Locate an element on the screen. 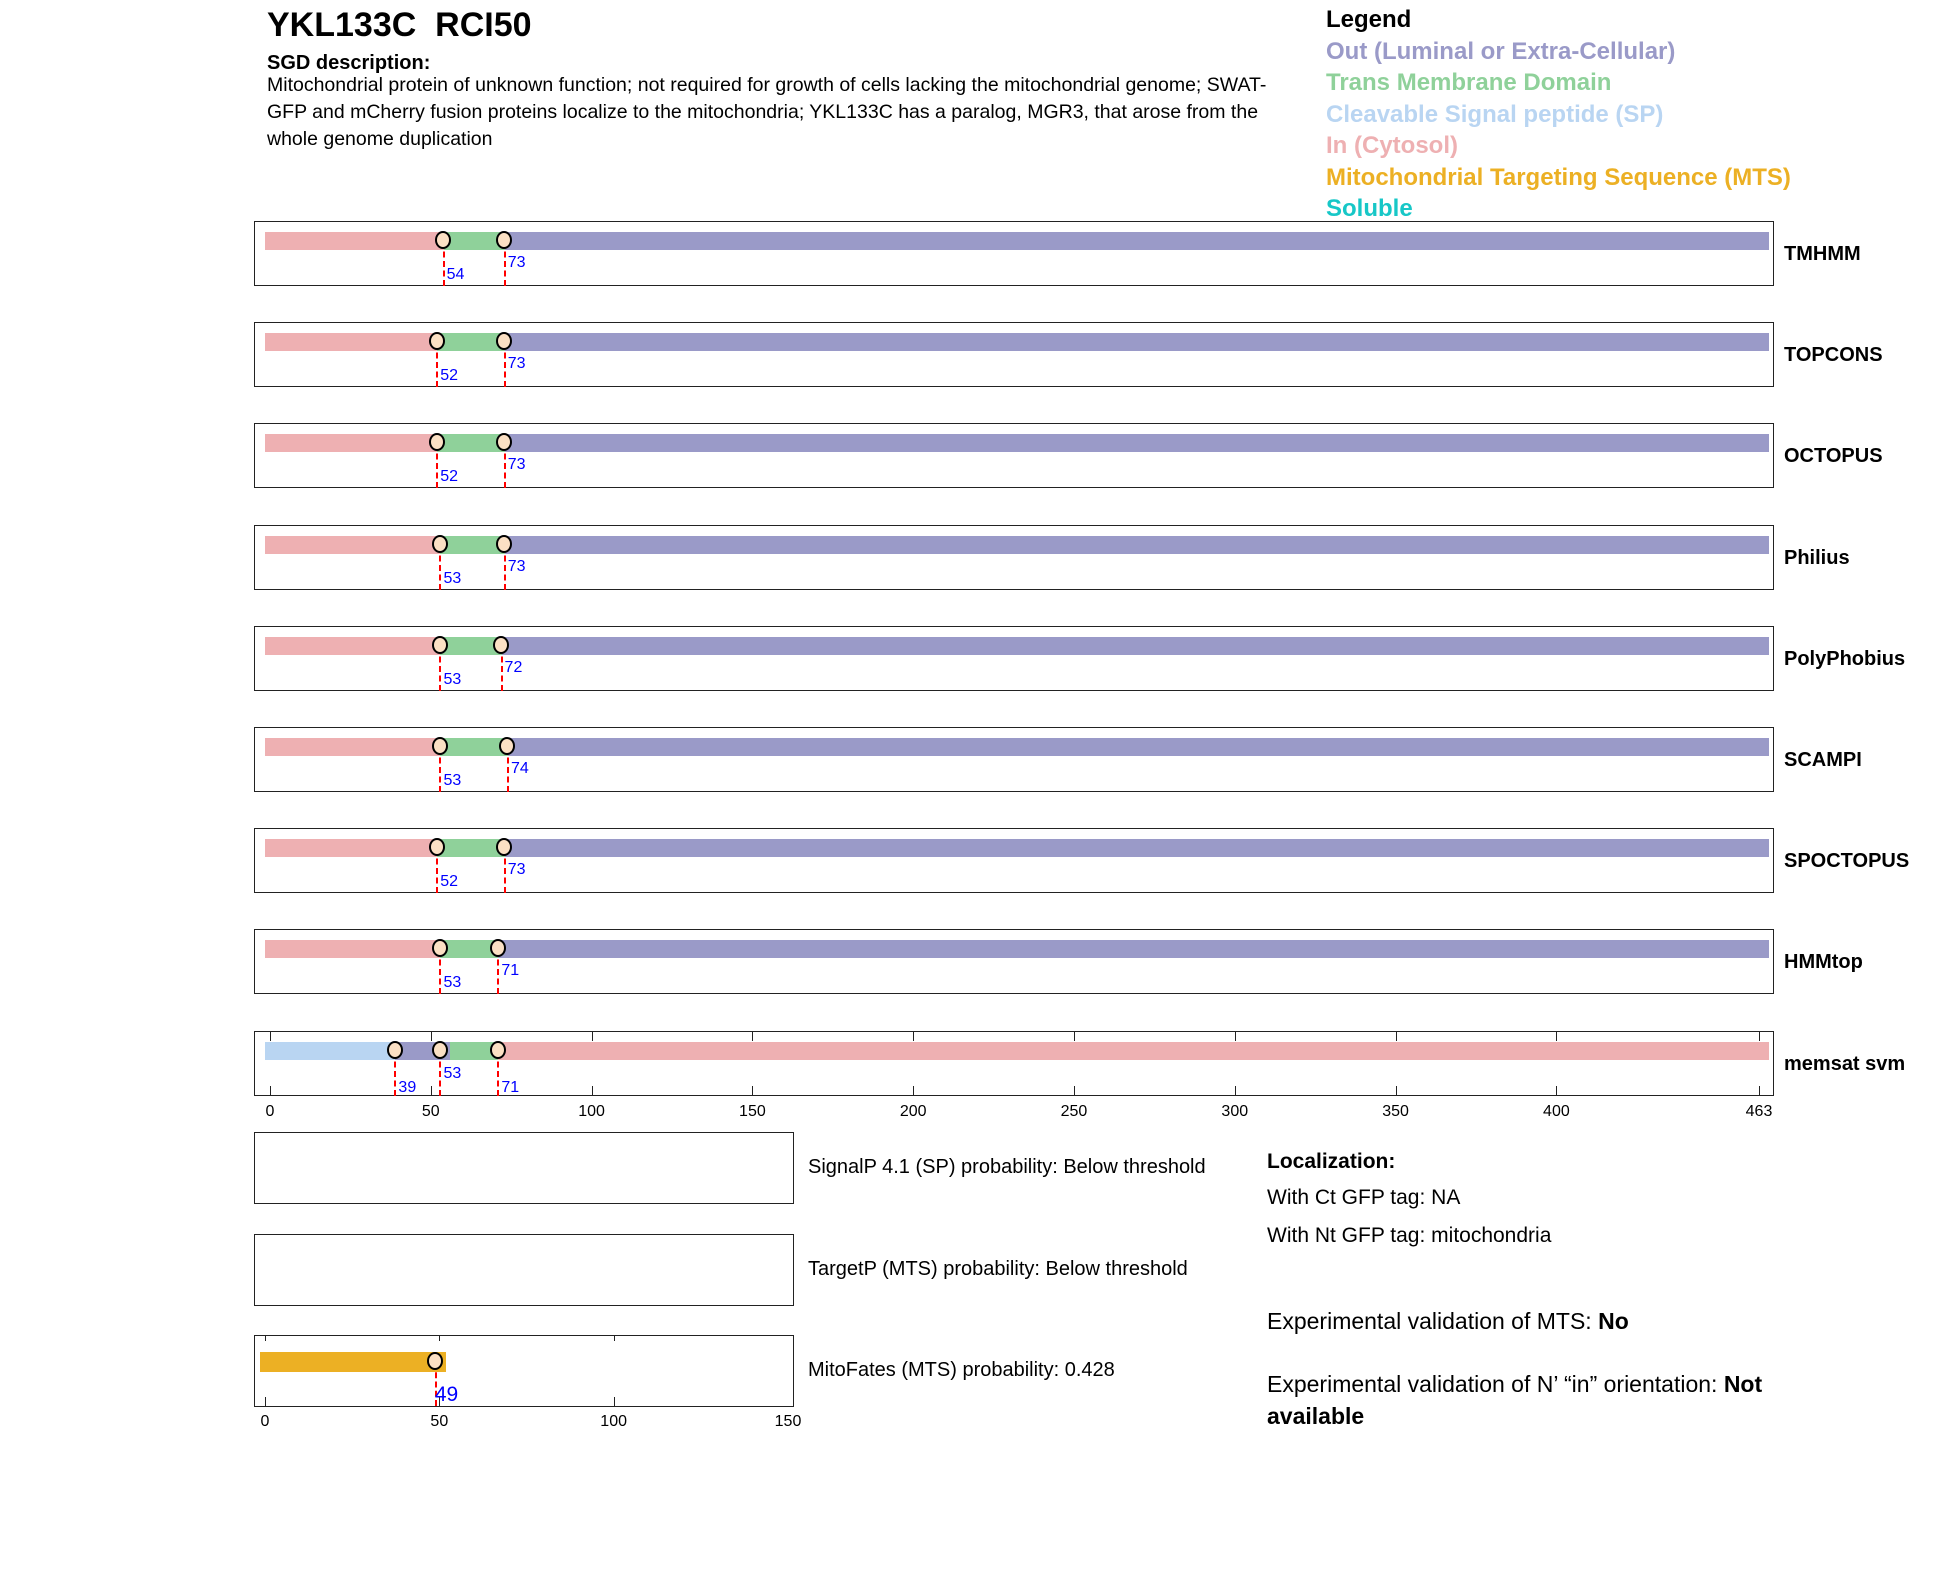  track-method-label: memsat svm is located at coordinates (1845, 1063).